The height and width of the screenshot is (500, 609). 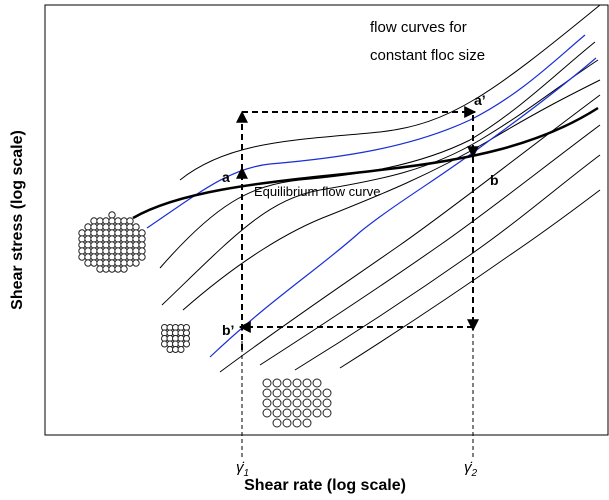 What do you see at coordinates (427, 55) in the screenshot?
I see `title-line: constant floc size` at bounding box center [427, 55].